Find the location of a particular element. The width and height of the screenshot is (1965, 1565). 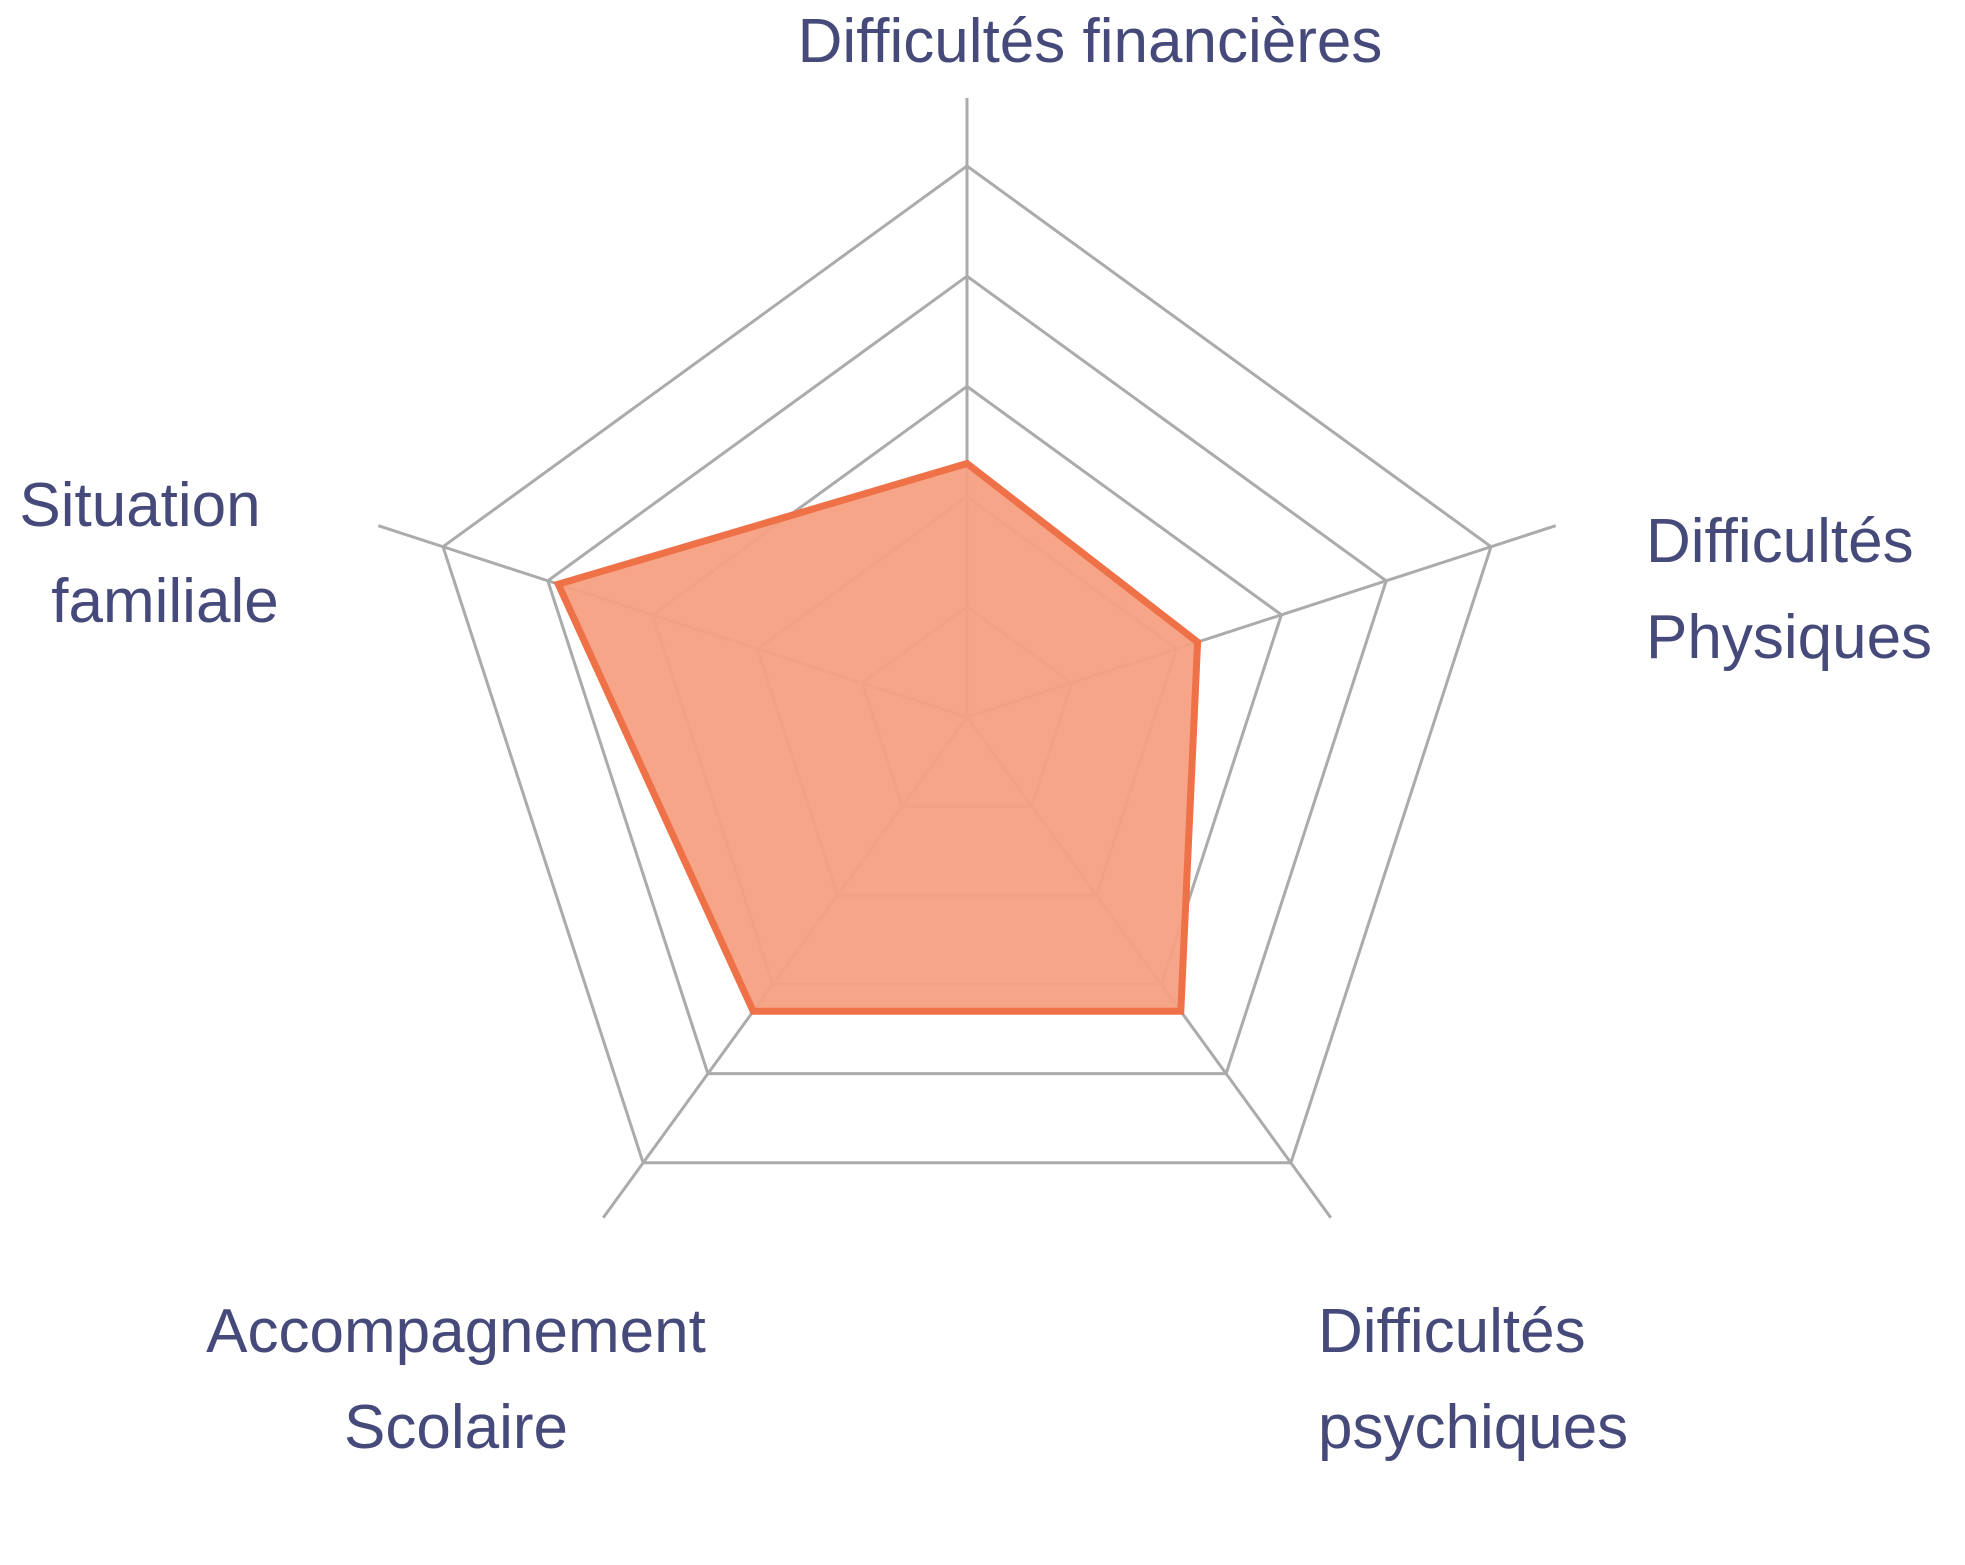

axis-label: Accompagnement Scolaire is located at coordinates (456, 1379).